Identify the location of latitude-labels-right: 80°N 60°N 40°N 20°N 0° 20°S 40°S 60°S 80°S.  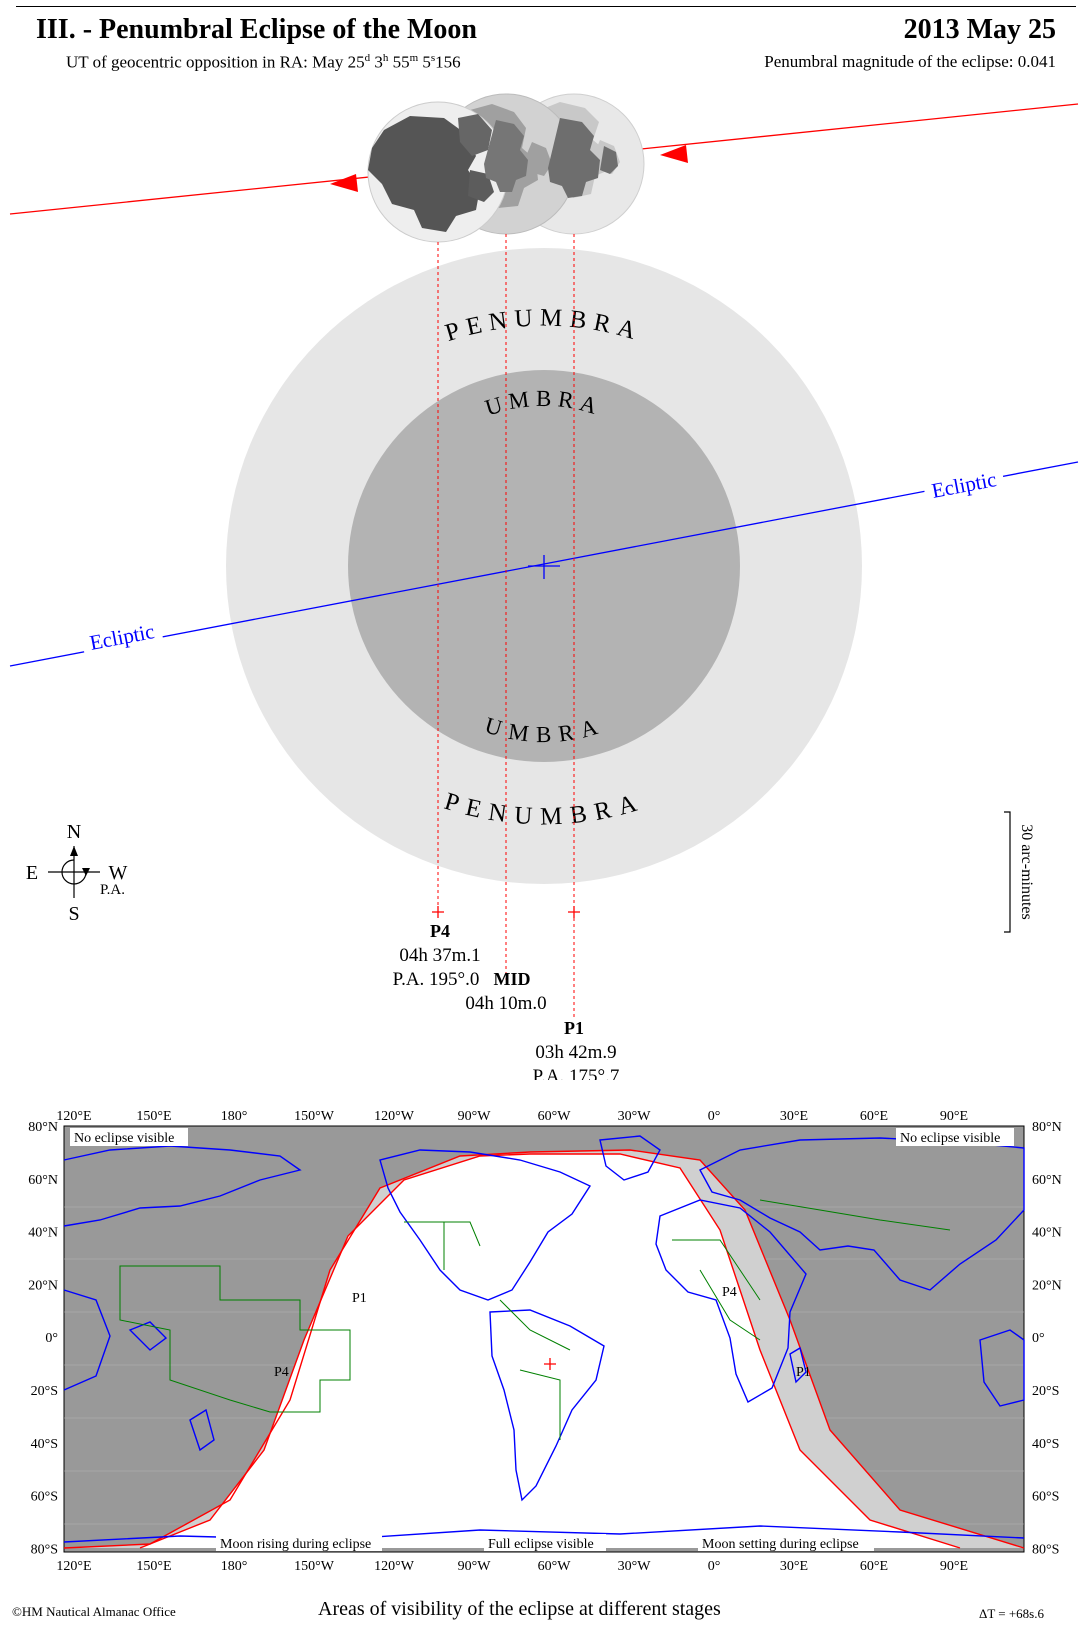
(1047, 1338).